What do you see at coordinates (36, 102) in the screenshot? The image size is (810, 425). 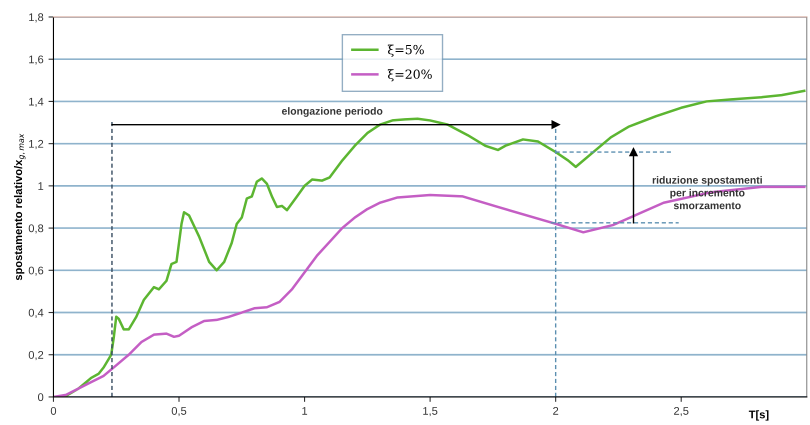 I see `y-tick-label: 1,4` at bounding box center [36, 102].